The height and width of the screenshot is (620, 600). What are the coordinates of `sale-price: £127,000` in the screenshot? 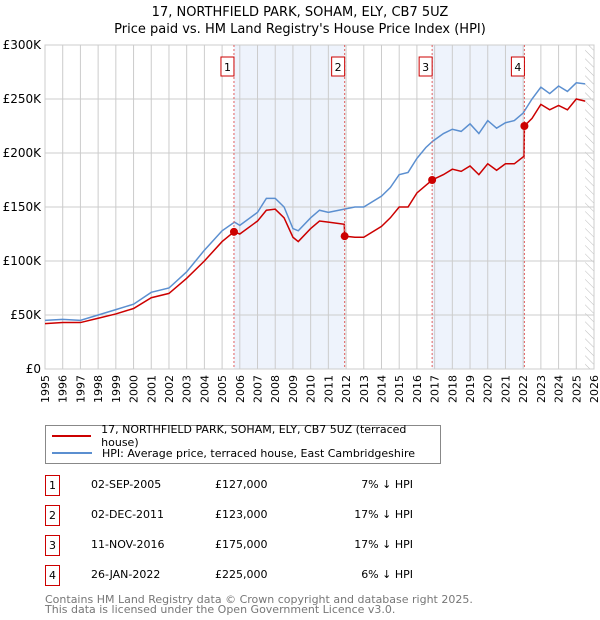 It's located at (241, 484).